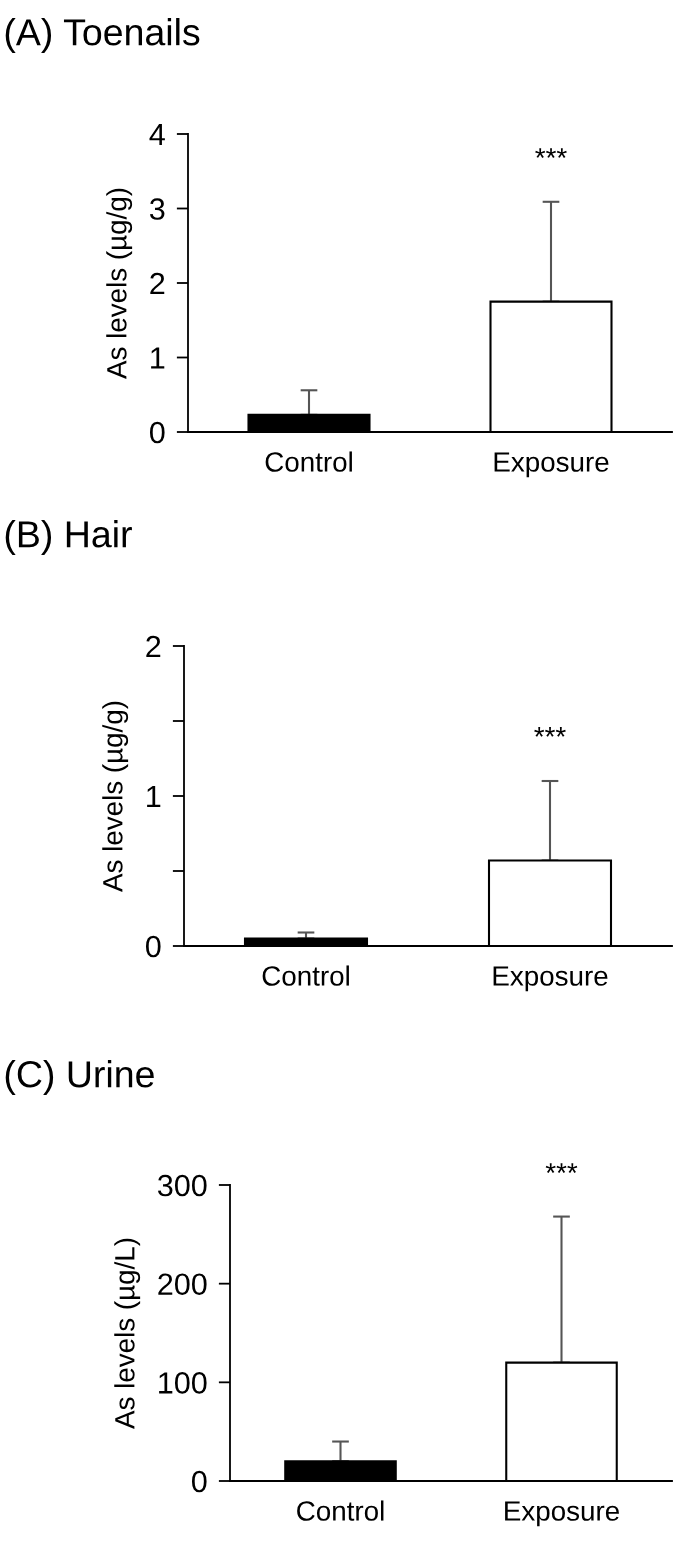  What do you see at coordinates (127, 1333) in the screenshot?
I see `y-axis-title: As levels (µg/L)` at bounding box center [127, 1333].